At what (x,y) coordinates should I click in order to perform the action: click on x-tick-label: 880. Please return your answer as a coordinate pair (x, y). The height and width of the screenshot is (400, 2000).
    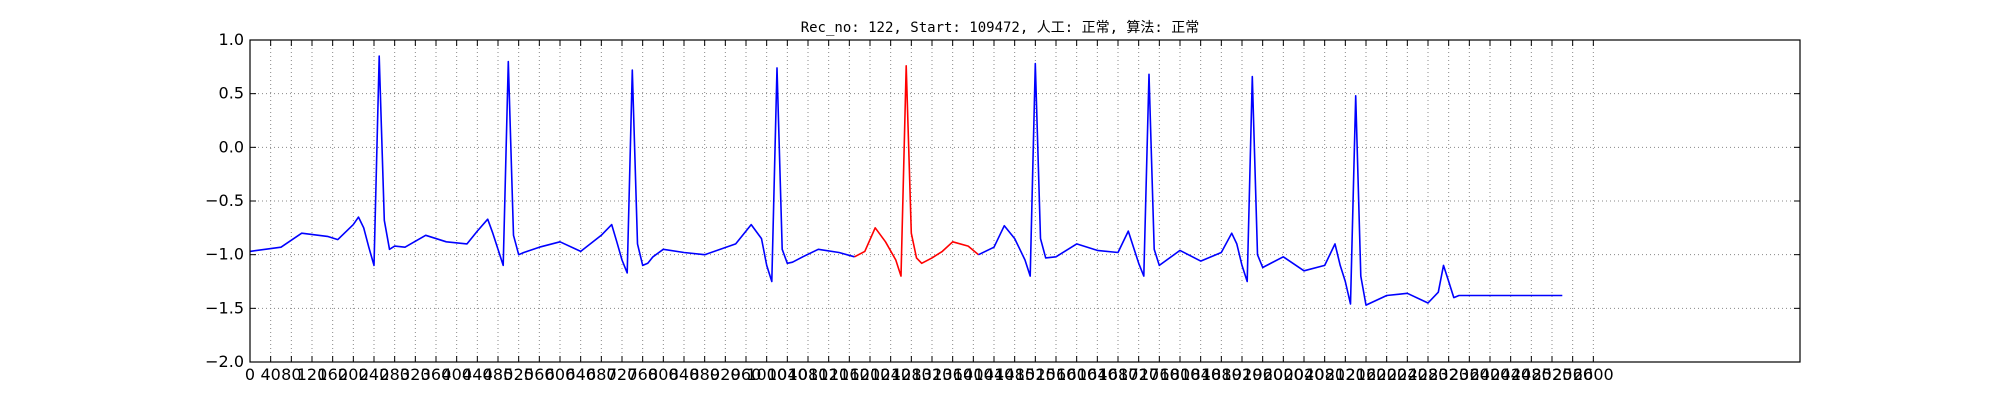
    Looking at the image, I should click on (704, 374).